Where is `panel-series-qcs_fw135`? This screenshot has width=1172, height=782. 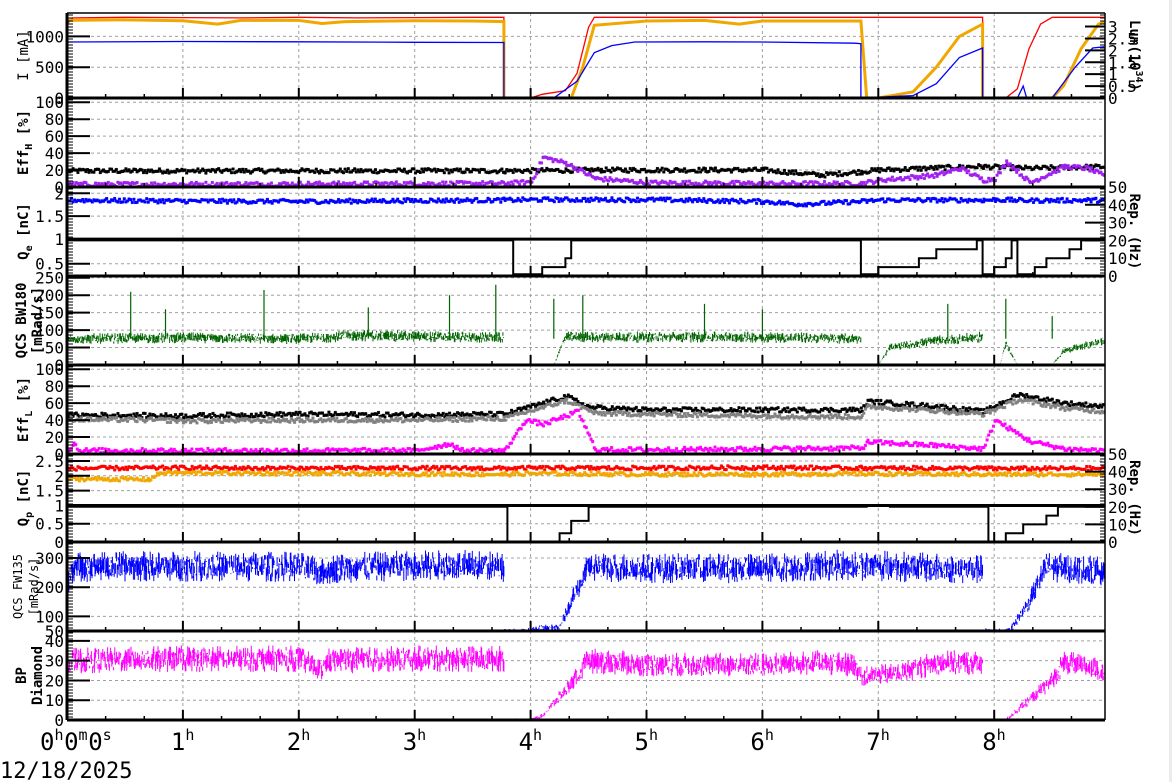 panel-series-qcs_fw135 is located at coordinates (586, 590).